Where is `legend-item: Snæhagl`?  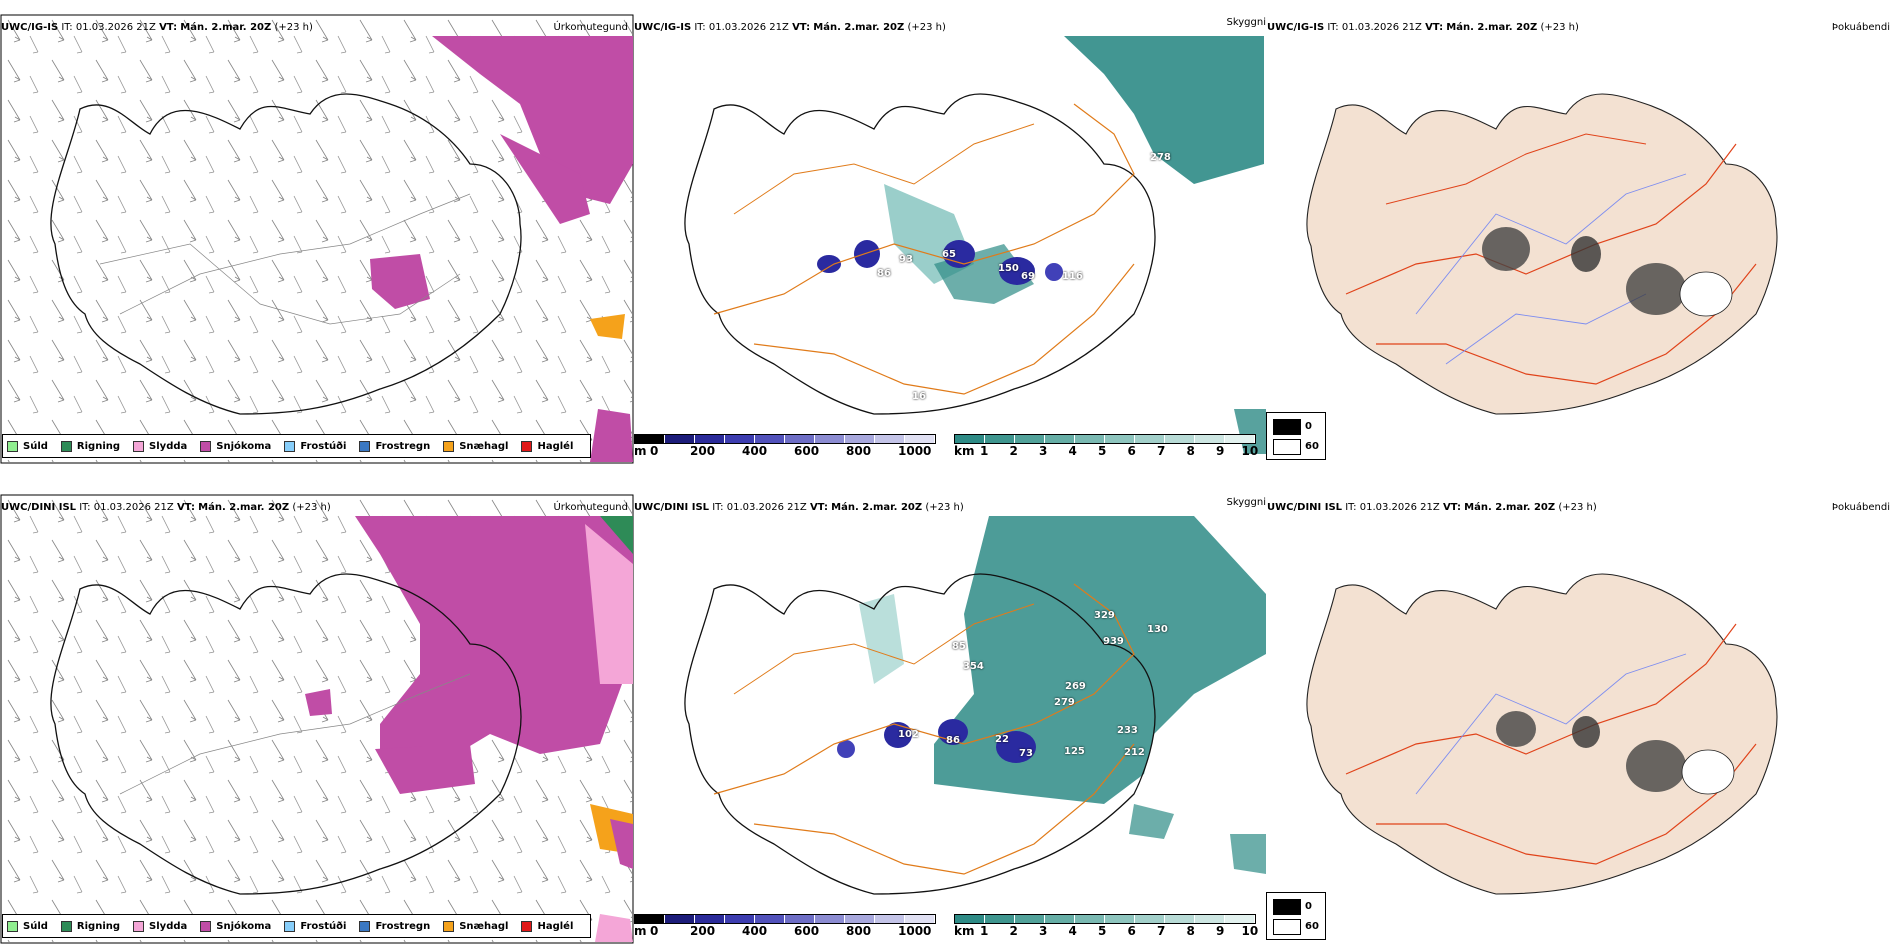
legend-item: Snæhagl is located at coordinates (476, 446).